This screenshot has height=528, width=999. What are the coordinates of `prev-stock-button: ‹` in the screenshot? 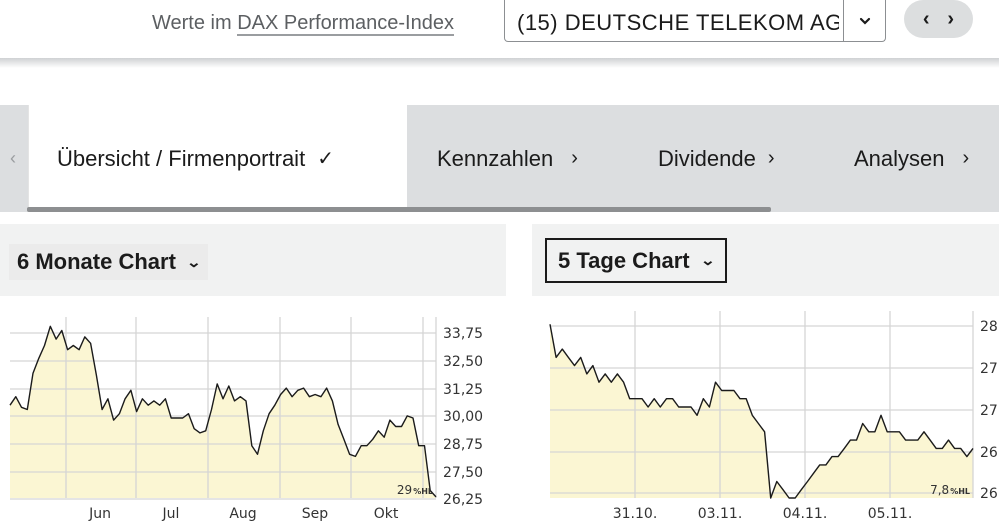 It's located at (926, 18).